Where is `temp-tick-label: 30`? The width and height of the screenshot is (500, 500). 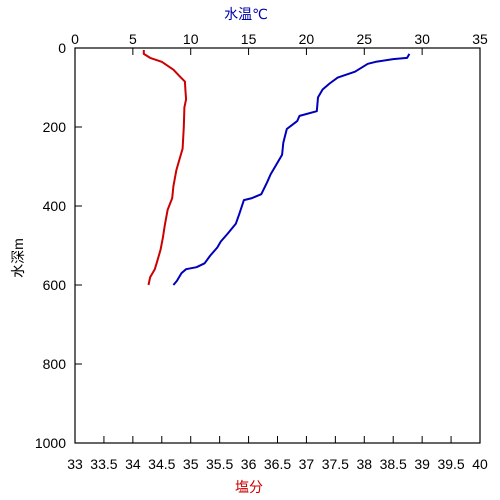
temp-tick-label: 30 is located at coordinates (422, 39).